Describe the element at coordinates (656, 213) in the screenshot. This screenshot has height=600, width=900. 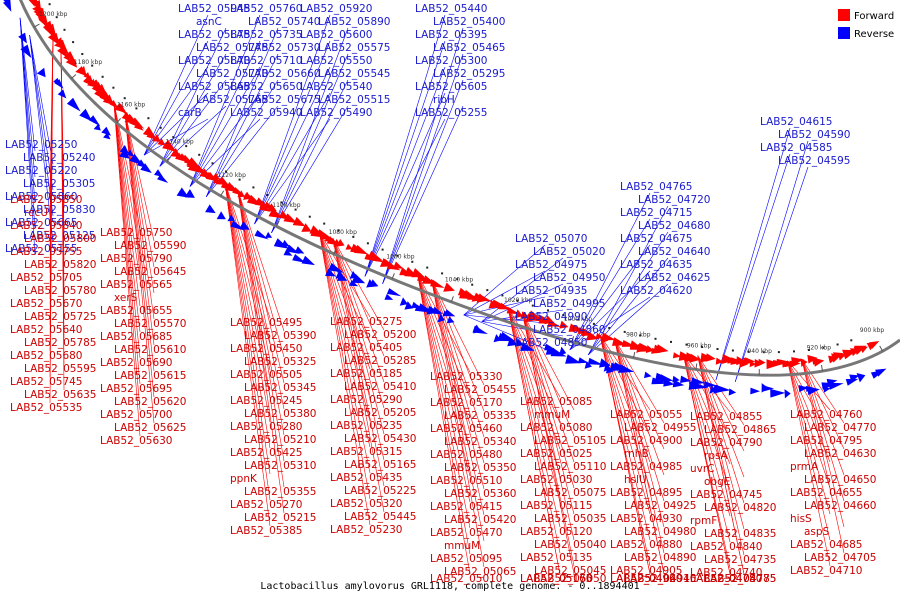
I see `reverse-gene-label: LAB52_04715` at that location.